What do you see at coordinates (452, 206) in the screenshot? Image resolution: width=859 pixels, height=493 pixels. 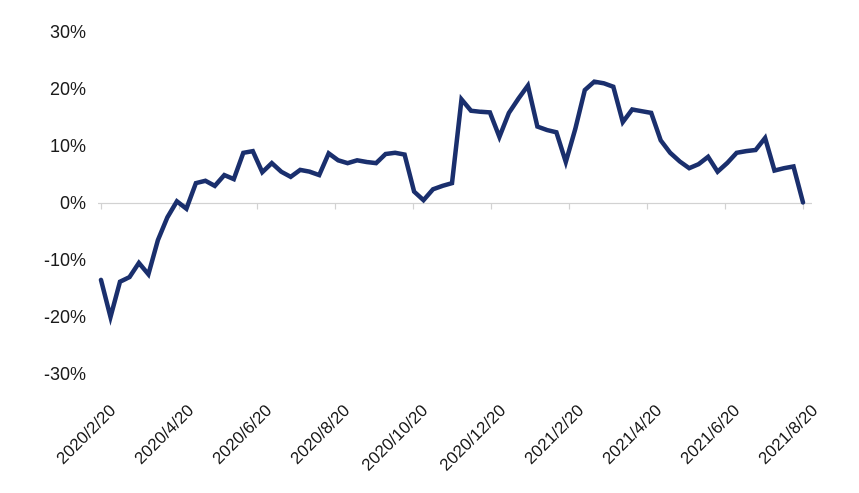 I see `x-axis-tick-marks` at bounding box center [452, 206].